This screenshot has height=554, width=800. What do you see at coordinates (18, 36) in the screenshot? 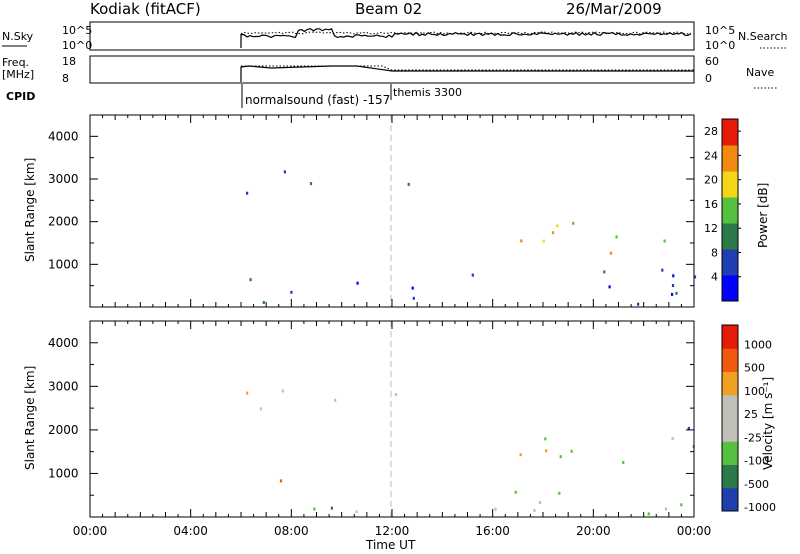
I see `nsky-label: N.Sky` at bounding box center [18, 36].